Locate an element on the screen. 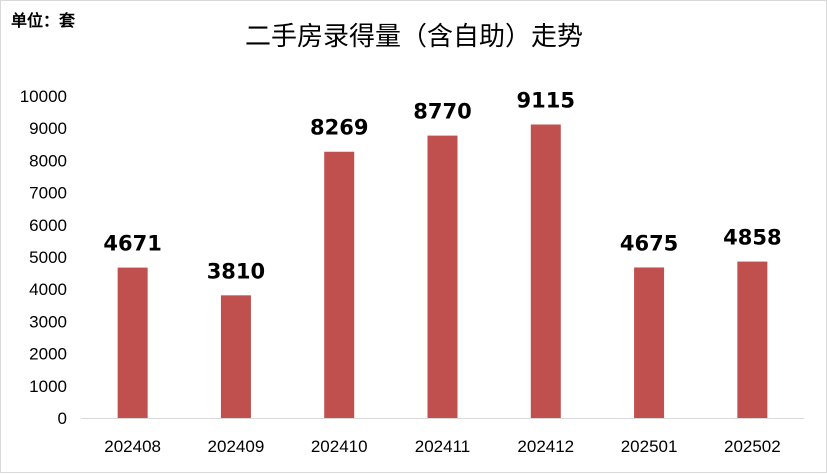  data-label: 4671 is located at coordinates (132, 244).